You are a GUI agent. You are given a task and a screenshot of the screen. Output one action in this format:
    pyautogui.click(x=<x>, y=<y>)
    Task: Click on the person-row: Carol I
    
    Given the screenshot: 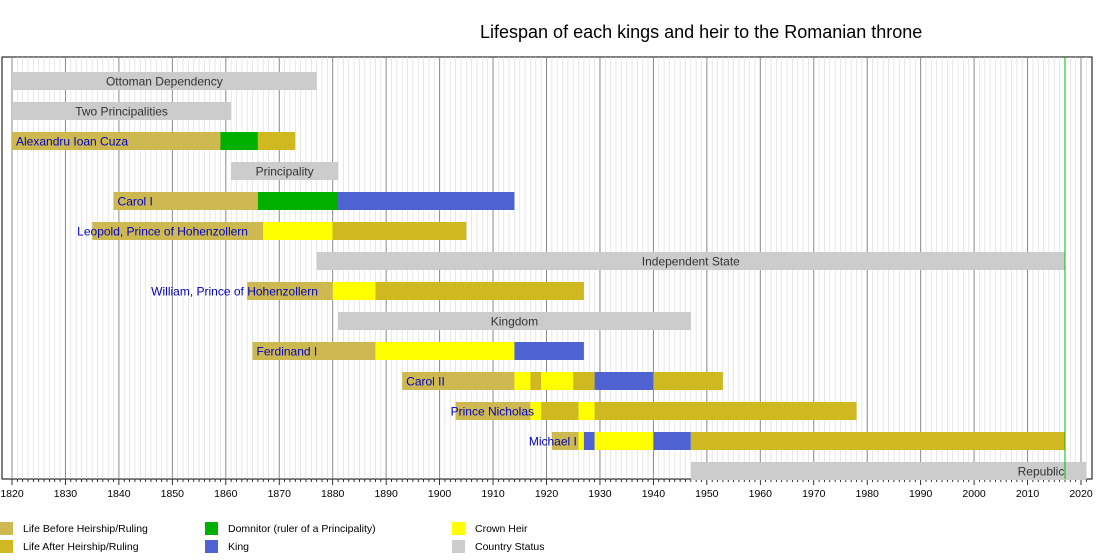 What is the action you would take?
    pyautogui.click(x=314, y=201)
    